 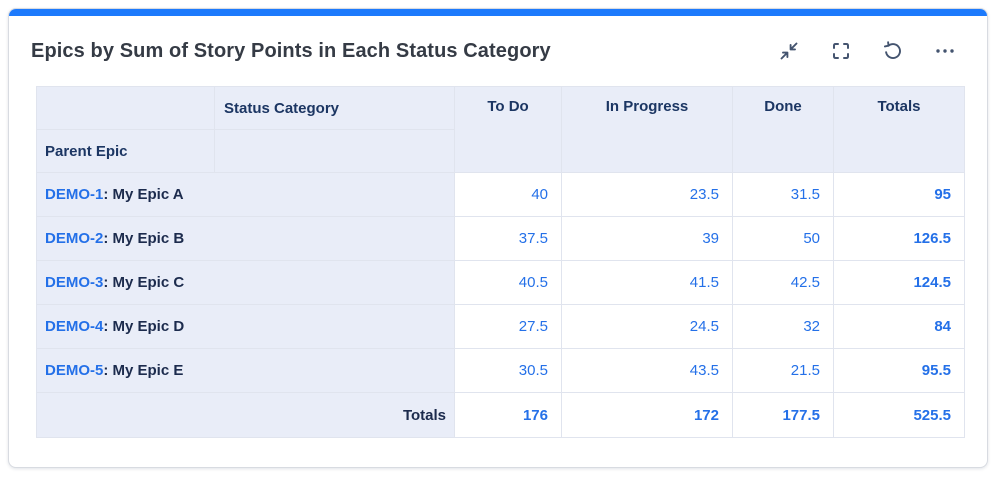 I want to click on more-options-icon, so click(x=945, y=51).